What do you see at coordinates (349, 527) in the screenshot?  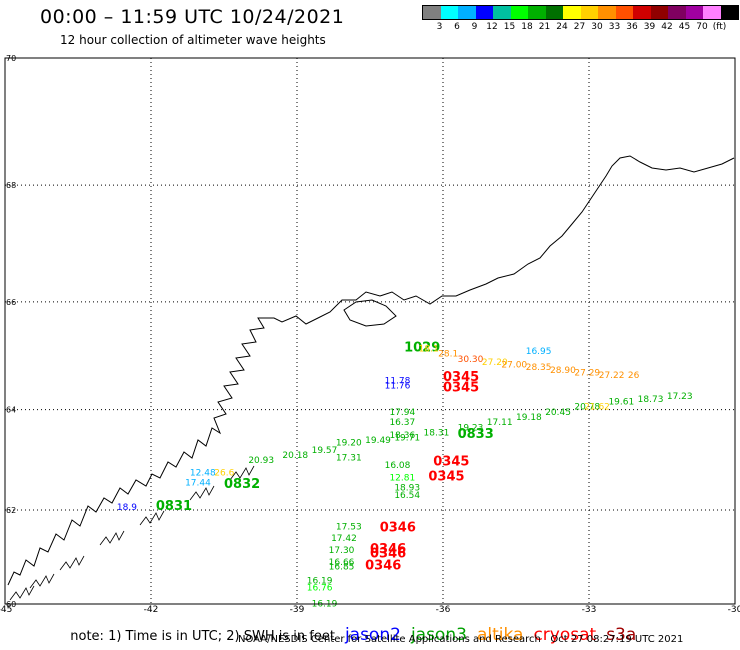 I see `wave-height-label: 17.53` at bounding box center [349, 527].